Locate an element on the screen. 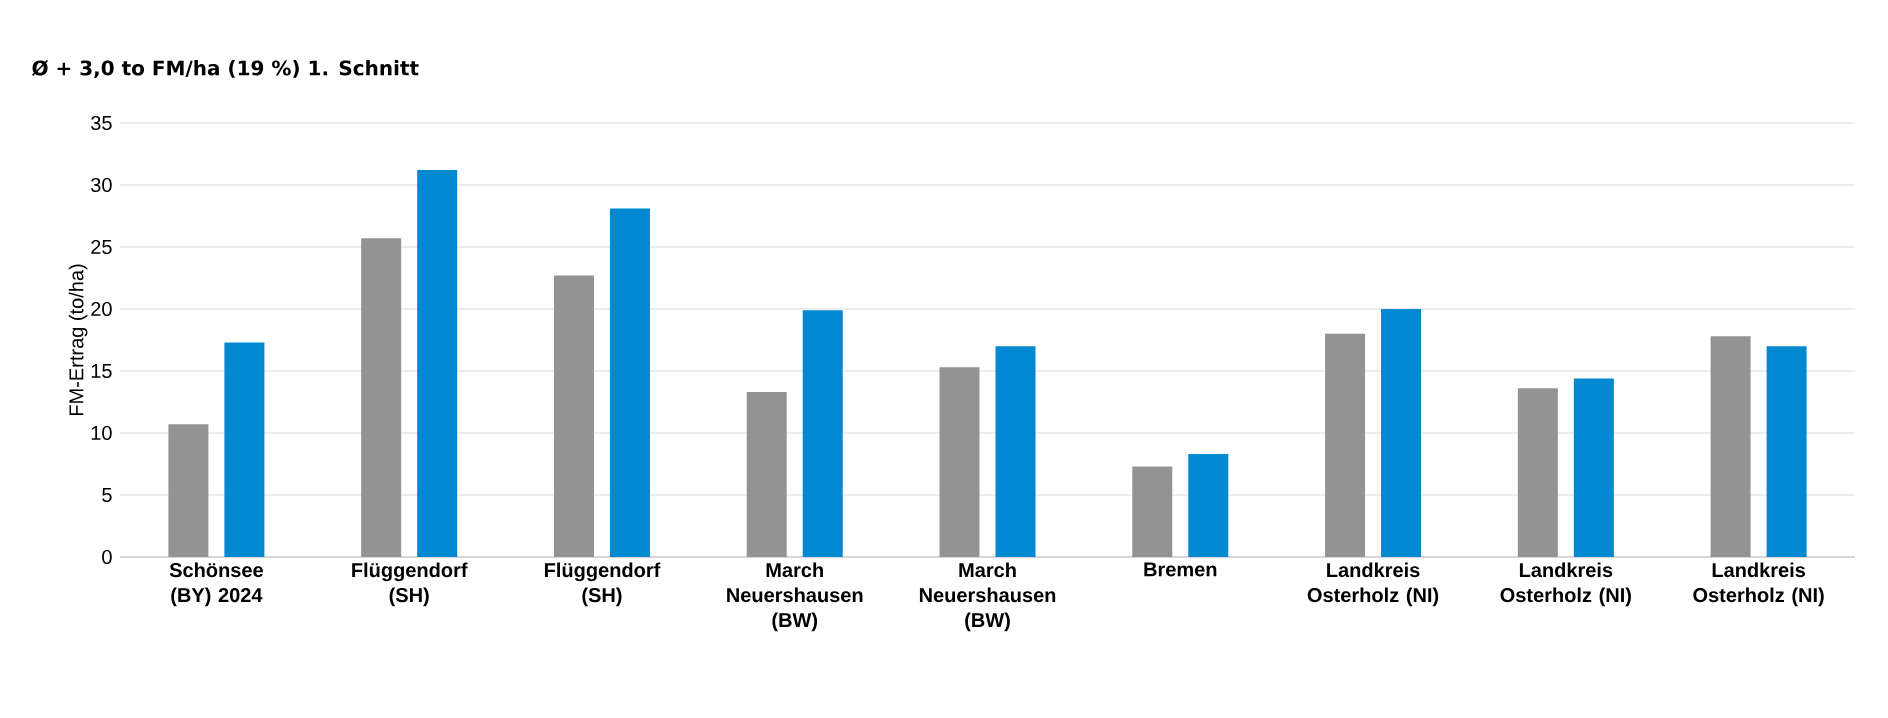 The width and height of the screenshot is (1888, 718). y-axis-title: FM-Ertrag (to/ha) is located at coordinates (78, 340).